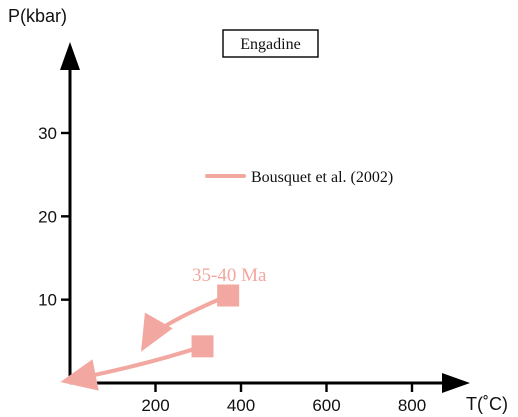 This screenshot has height=417, width=518. I want to click on age-annotation: 35-40 Ma, so click(229, 275).